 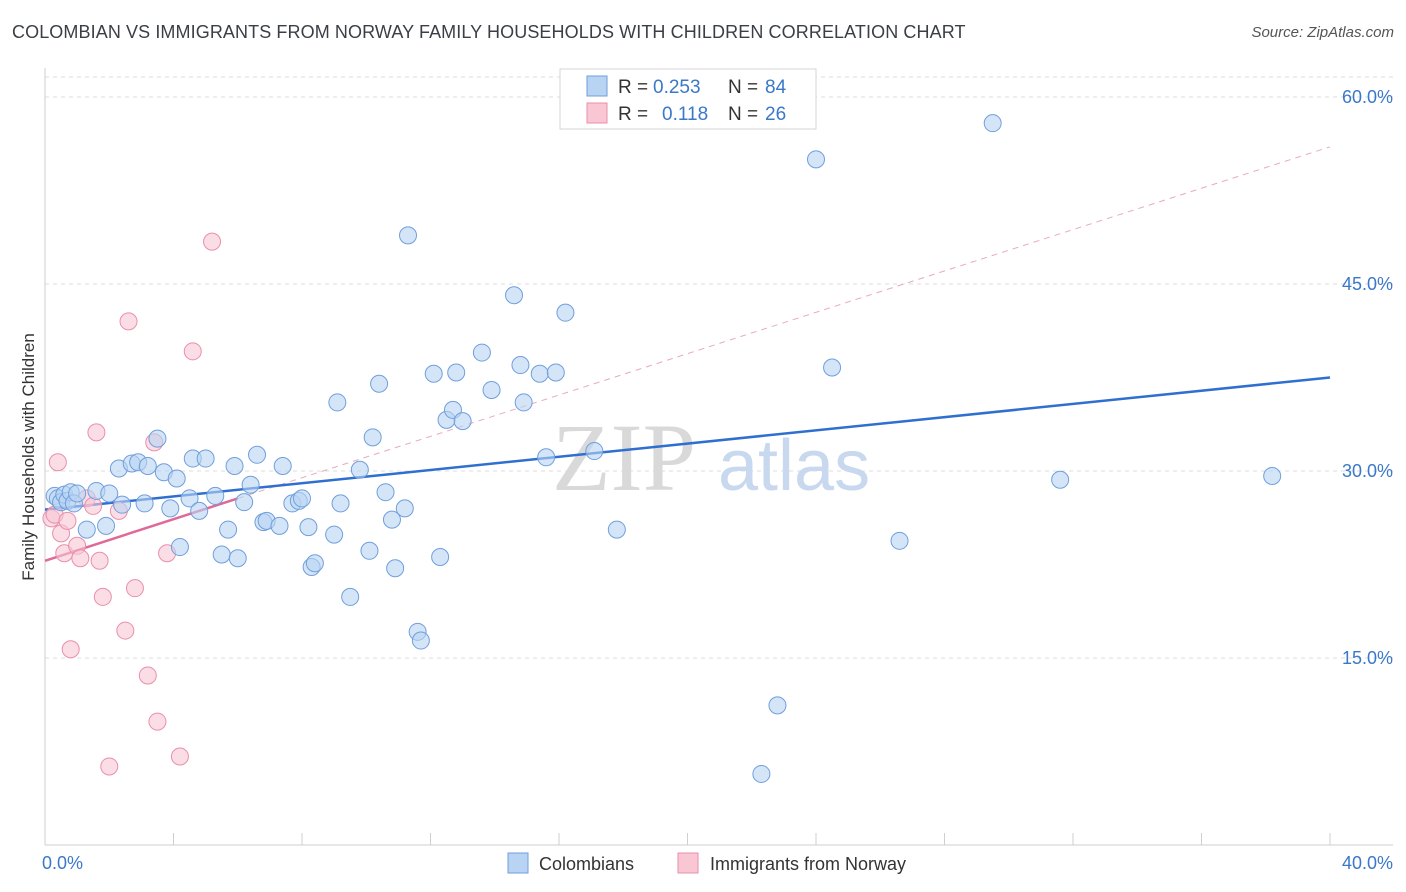 What do you see at coordinates (743, 87) in the screenshot?
I see `legend-n-label-1: N =` at bounding box center [743, 87].